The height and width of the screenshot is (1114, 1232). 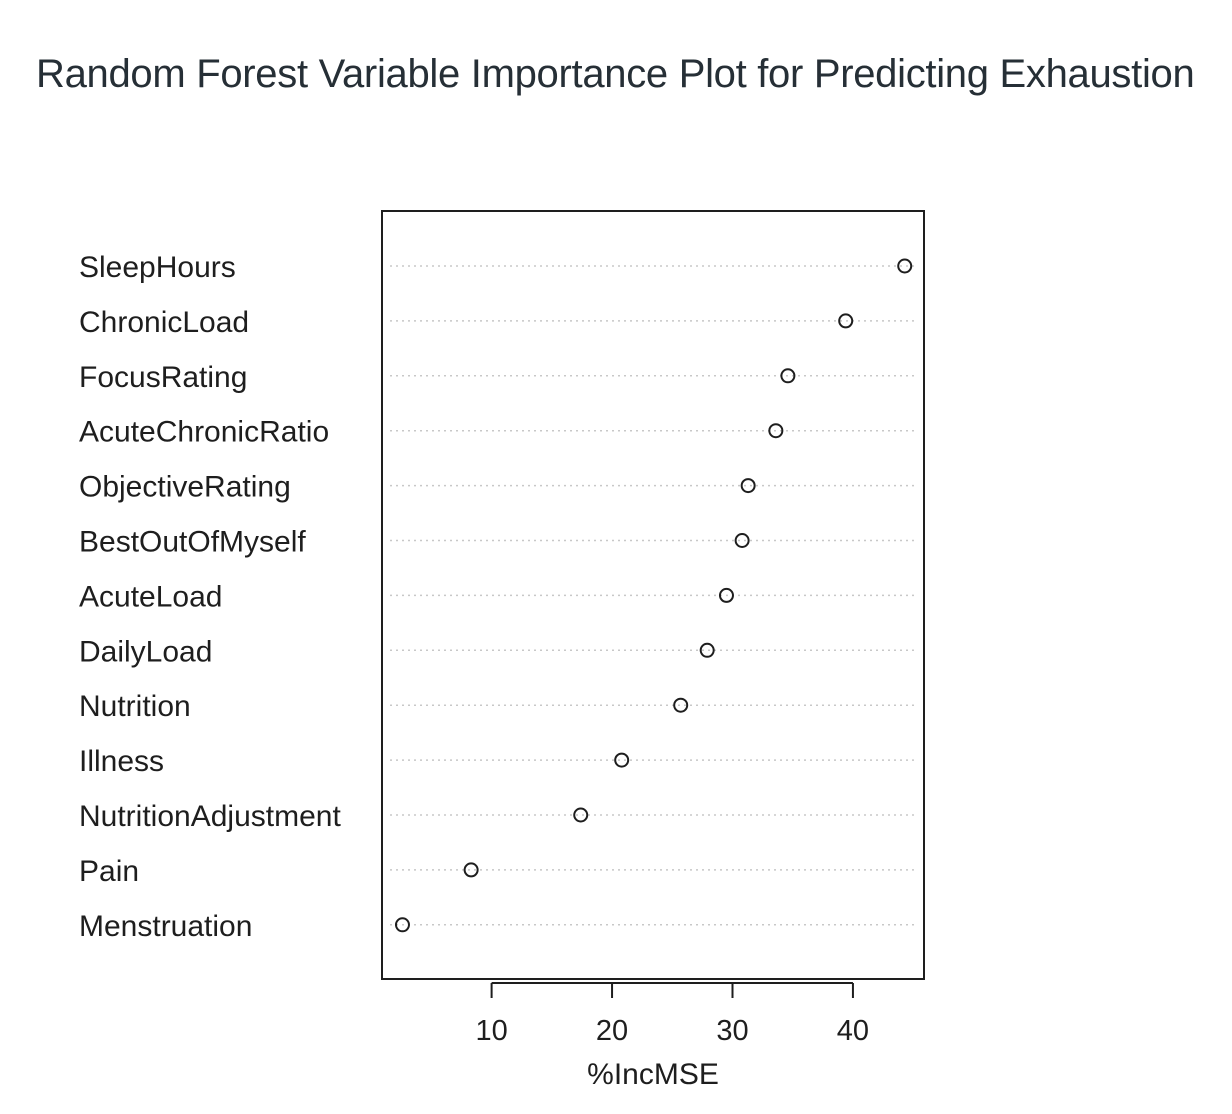 I want to click on category-label: ObjectiveRating, so click(x=185, y=487).